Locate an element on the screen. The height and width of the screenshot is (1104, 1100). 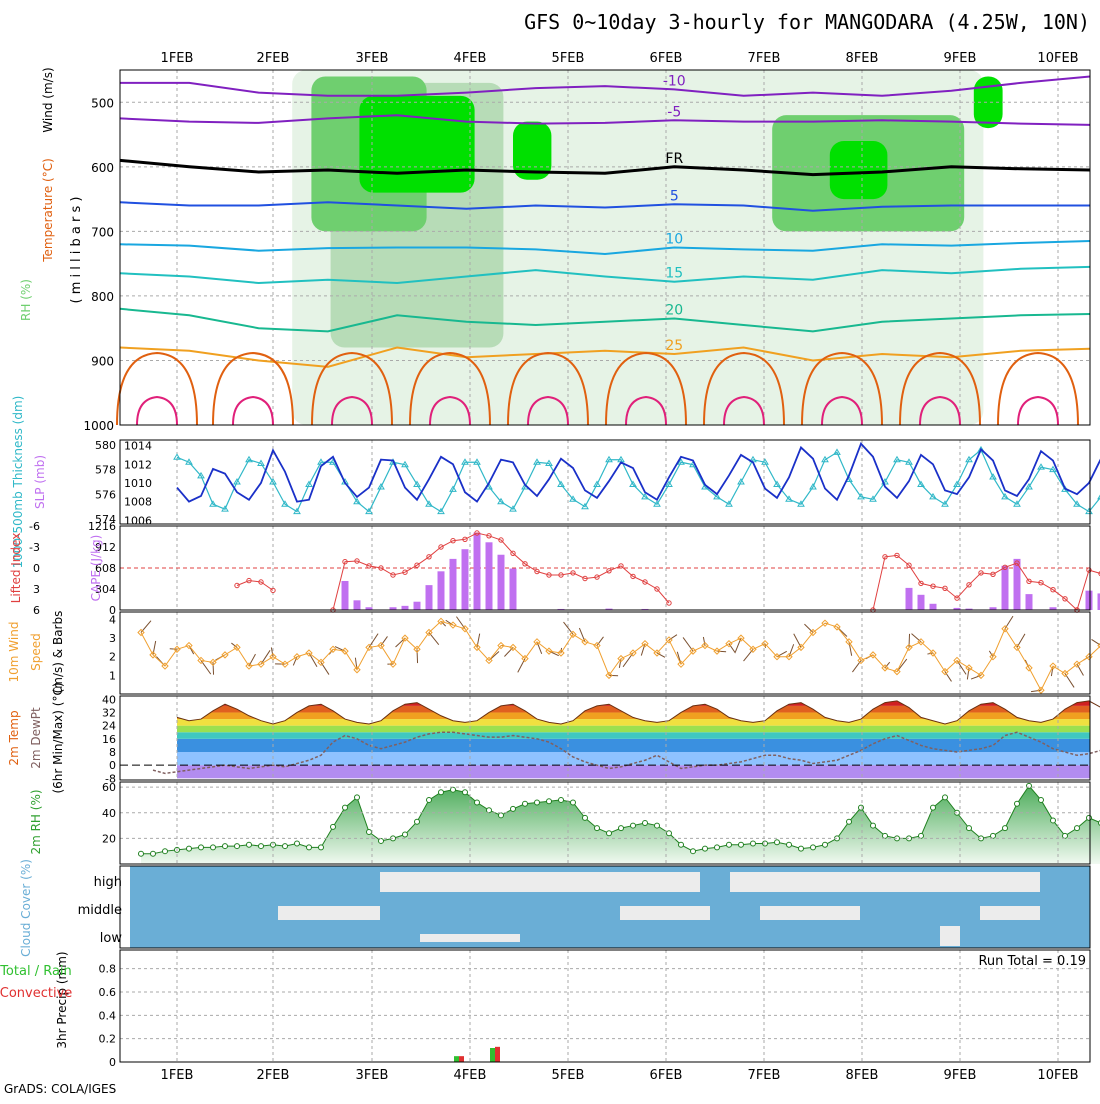
x-tick-bottom: 6FEB is located at coordinates (666, 1075).